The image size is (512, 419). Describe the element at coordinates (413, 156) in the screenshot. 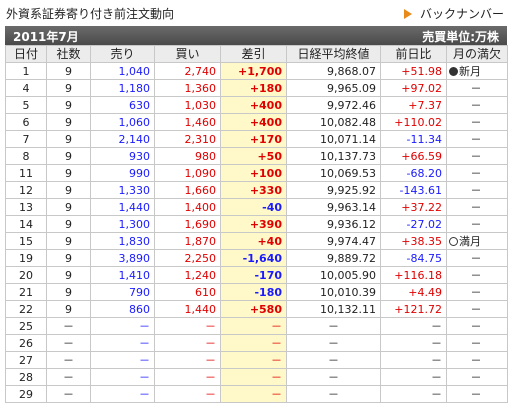

I see `change-cell: +66.59` at that location.